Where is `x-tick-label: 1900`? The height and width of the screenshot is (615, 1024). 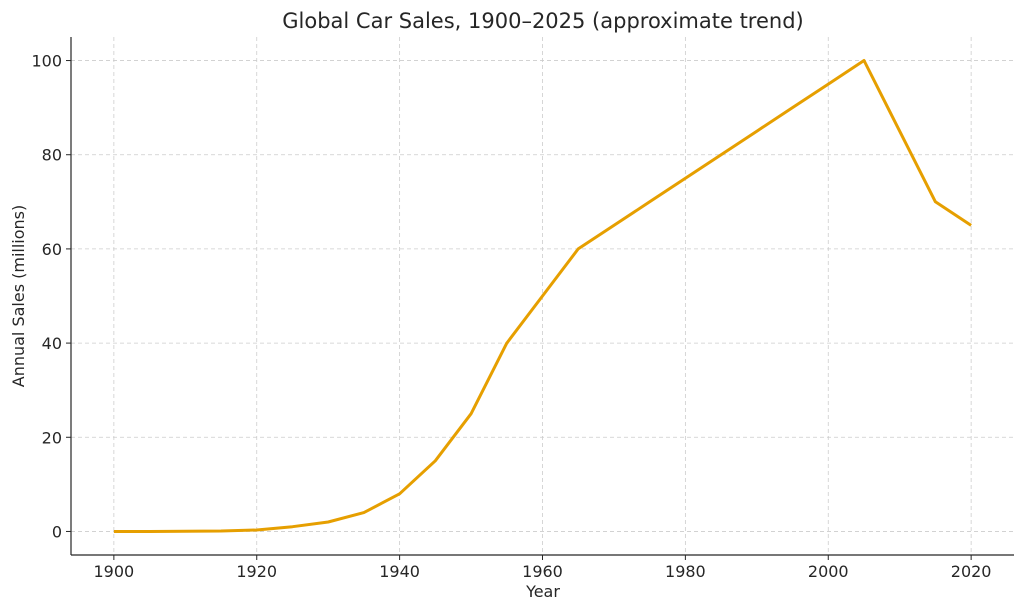 x-tick-label: 1900 is located at coordinates (114, 571).